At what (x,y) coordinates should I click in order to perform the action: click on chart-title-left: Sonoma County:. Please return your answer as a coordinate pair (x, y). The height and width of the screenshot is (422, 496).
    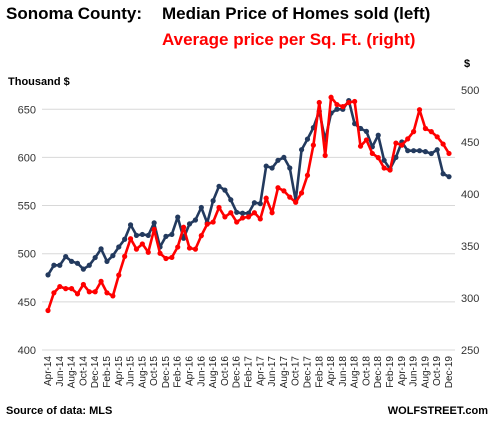
    Looking at the image, I should click on (74, 13).